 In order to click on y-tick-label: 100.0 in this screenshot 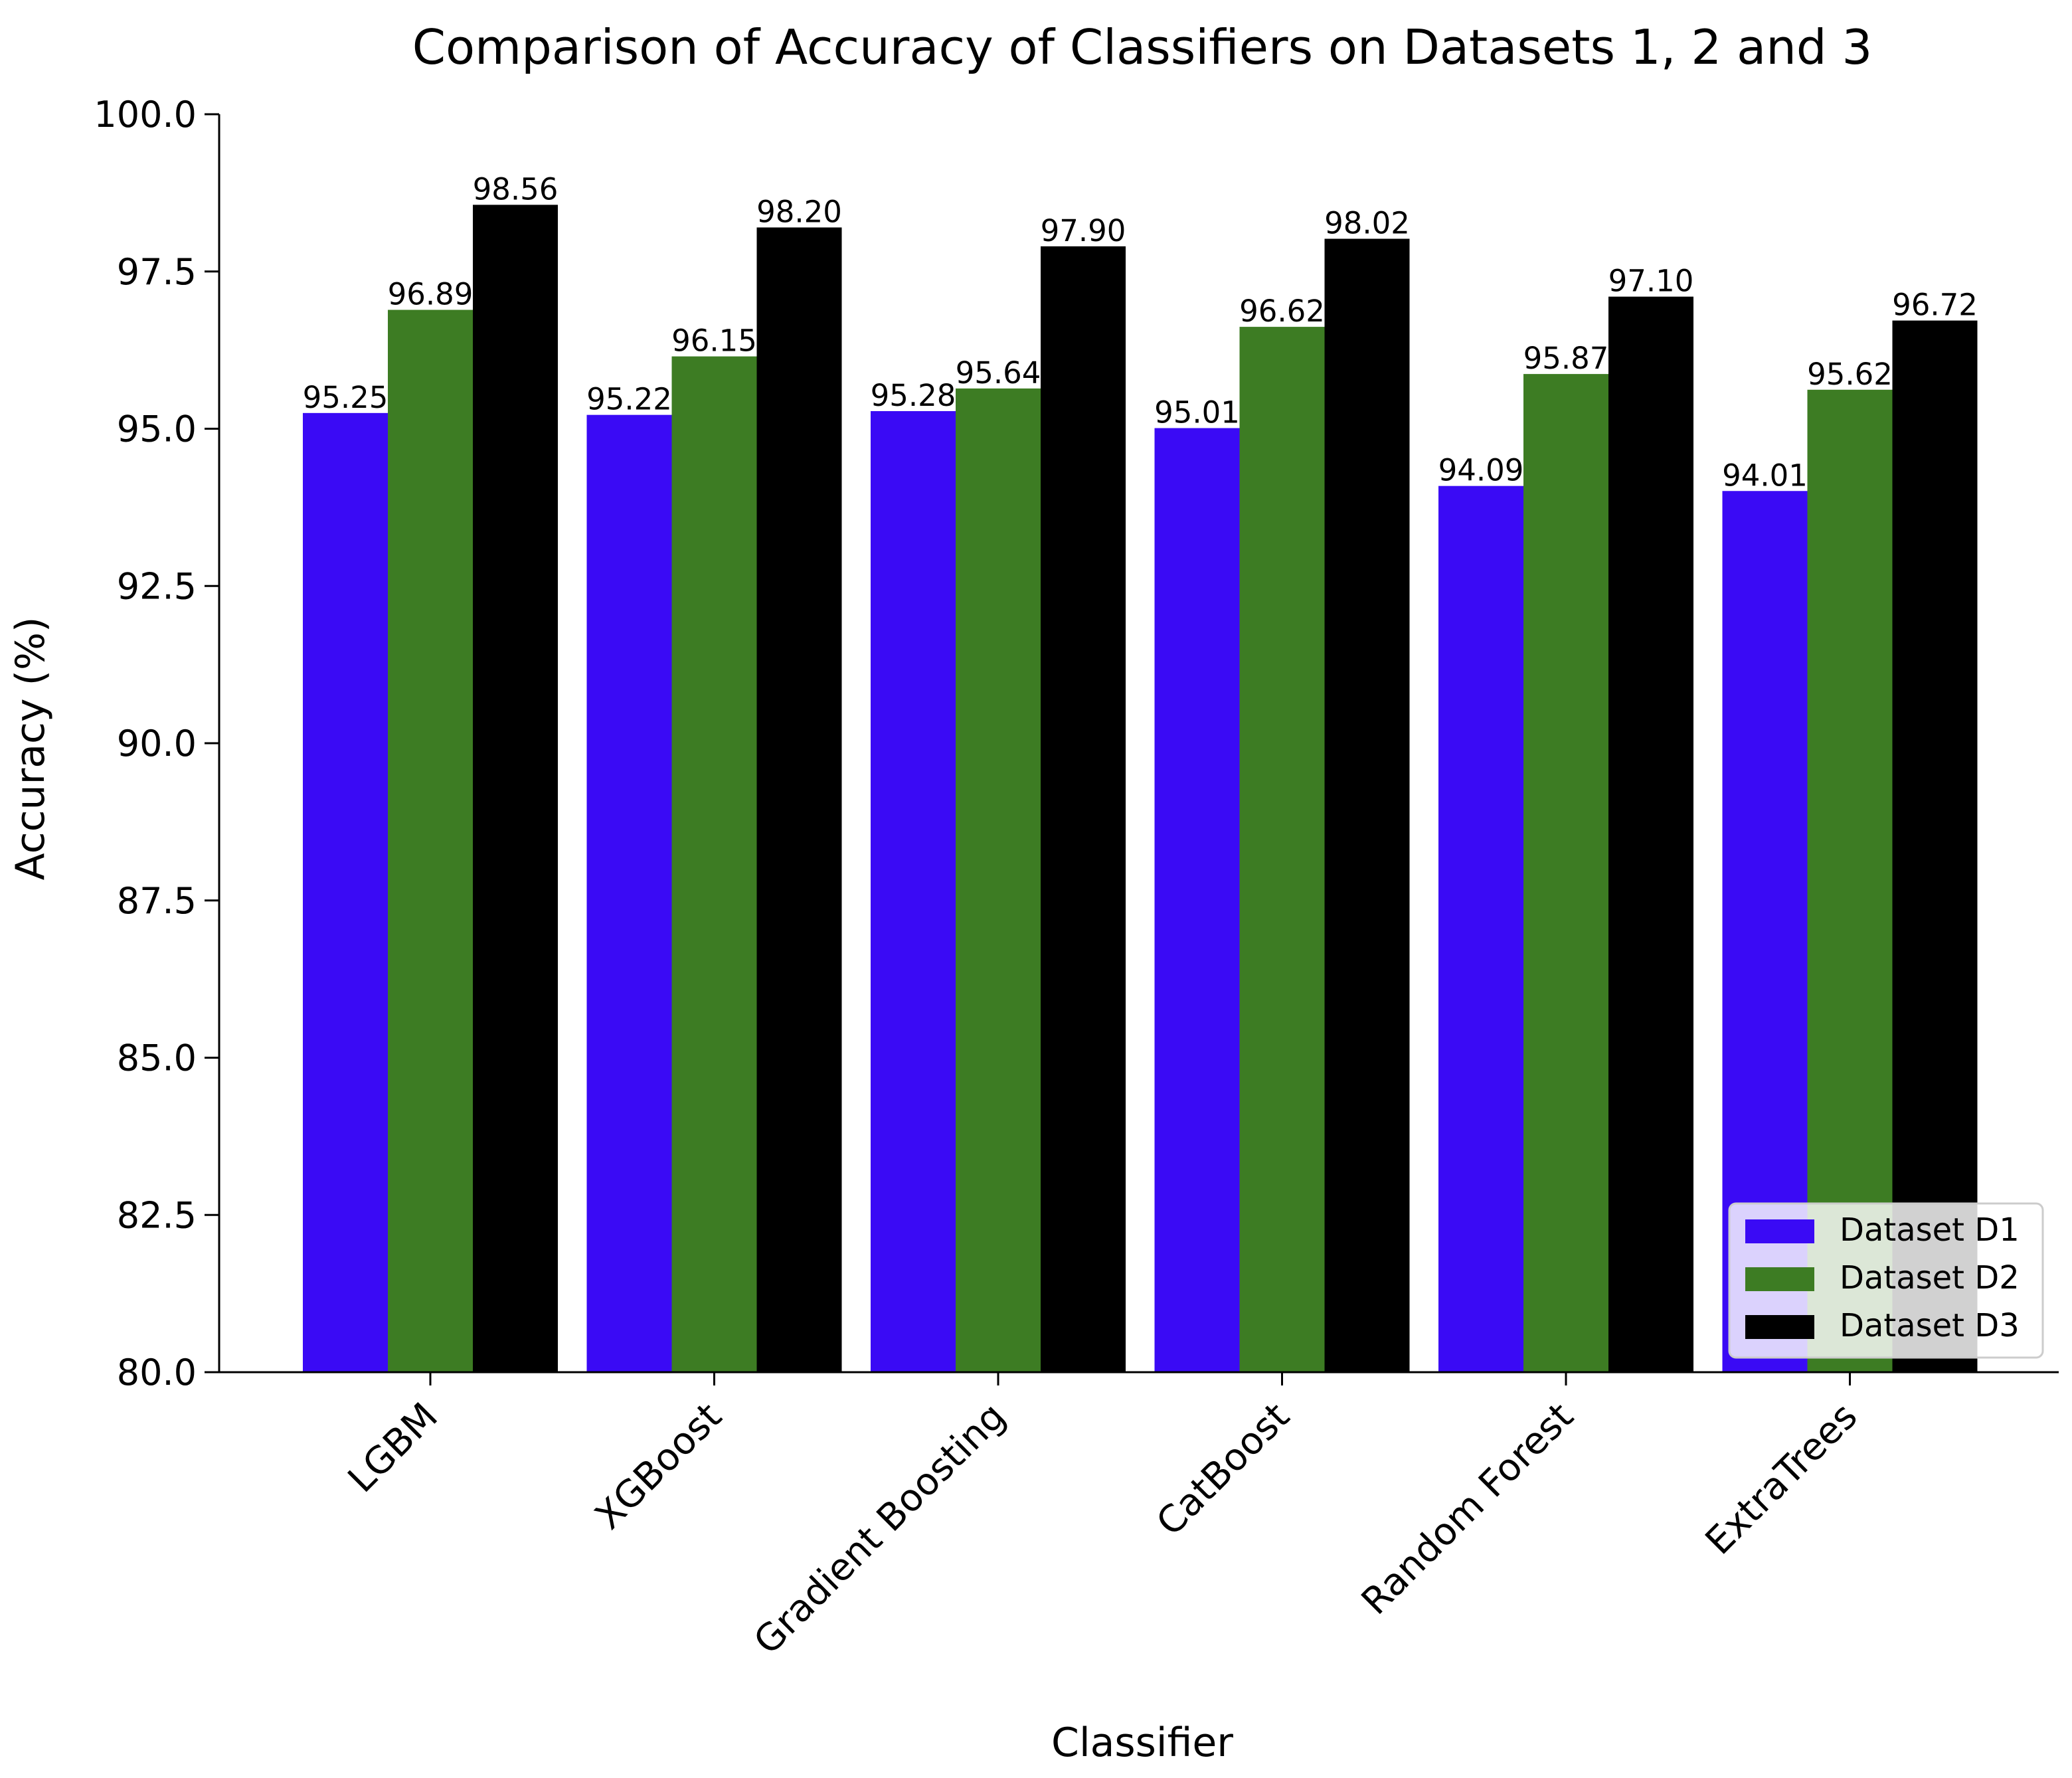, I will do `click(145, 114)`.